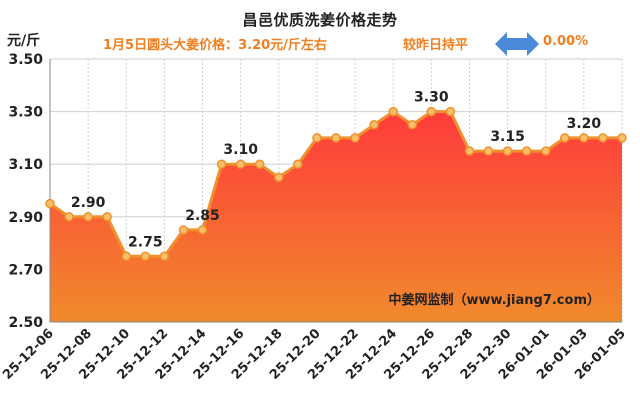 The width and height of the screenshot is (640, 410). What do you see at coordinates (507, 137) in the screenshot?
I see `data-label: 3.15` at bounding box center [507, 137].